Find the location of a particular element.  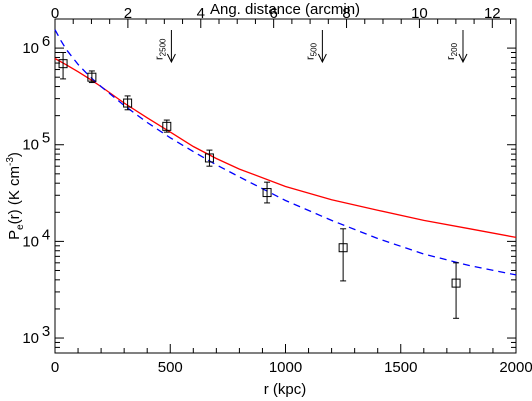

x-axis-title: r (kpc) is located at coordinates (285, 389).